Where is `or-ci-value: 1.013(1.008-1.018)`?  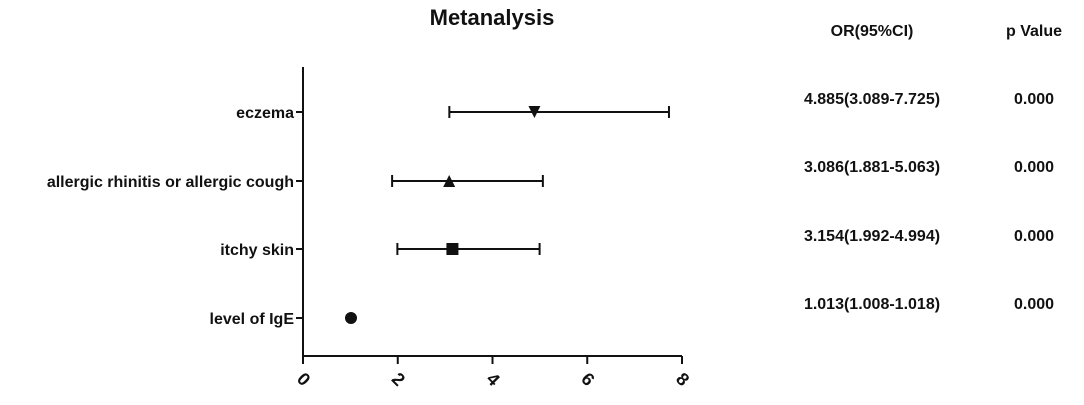 or-ci-value: 1.013(1.008-1.018) is located at coordinates (872, 304).